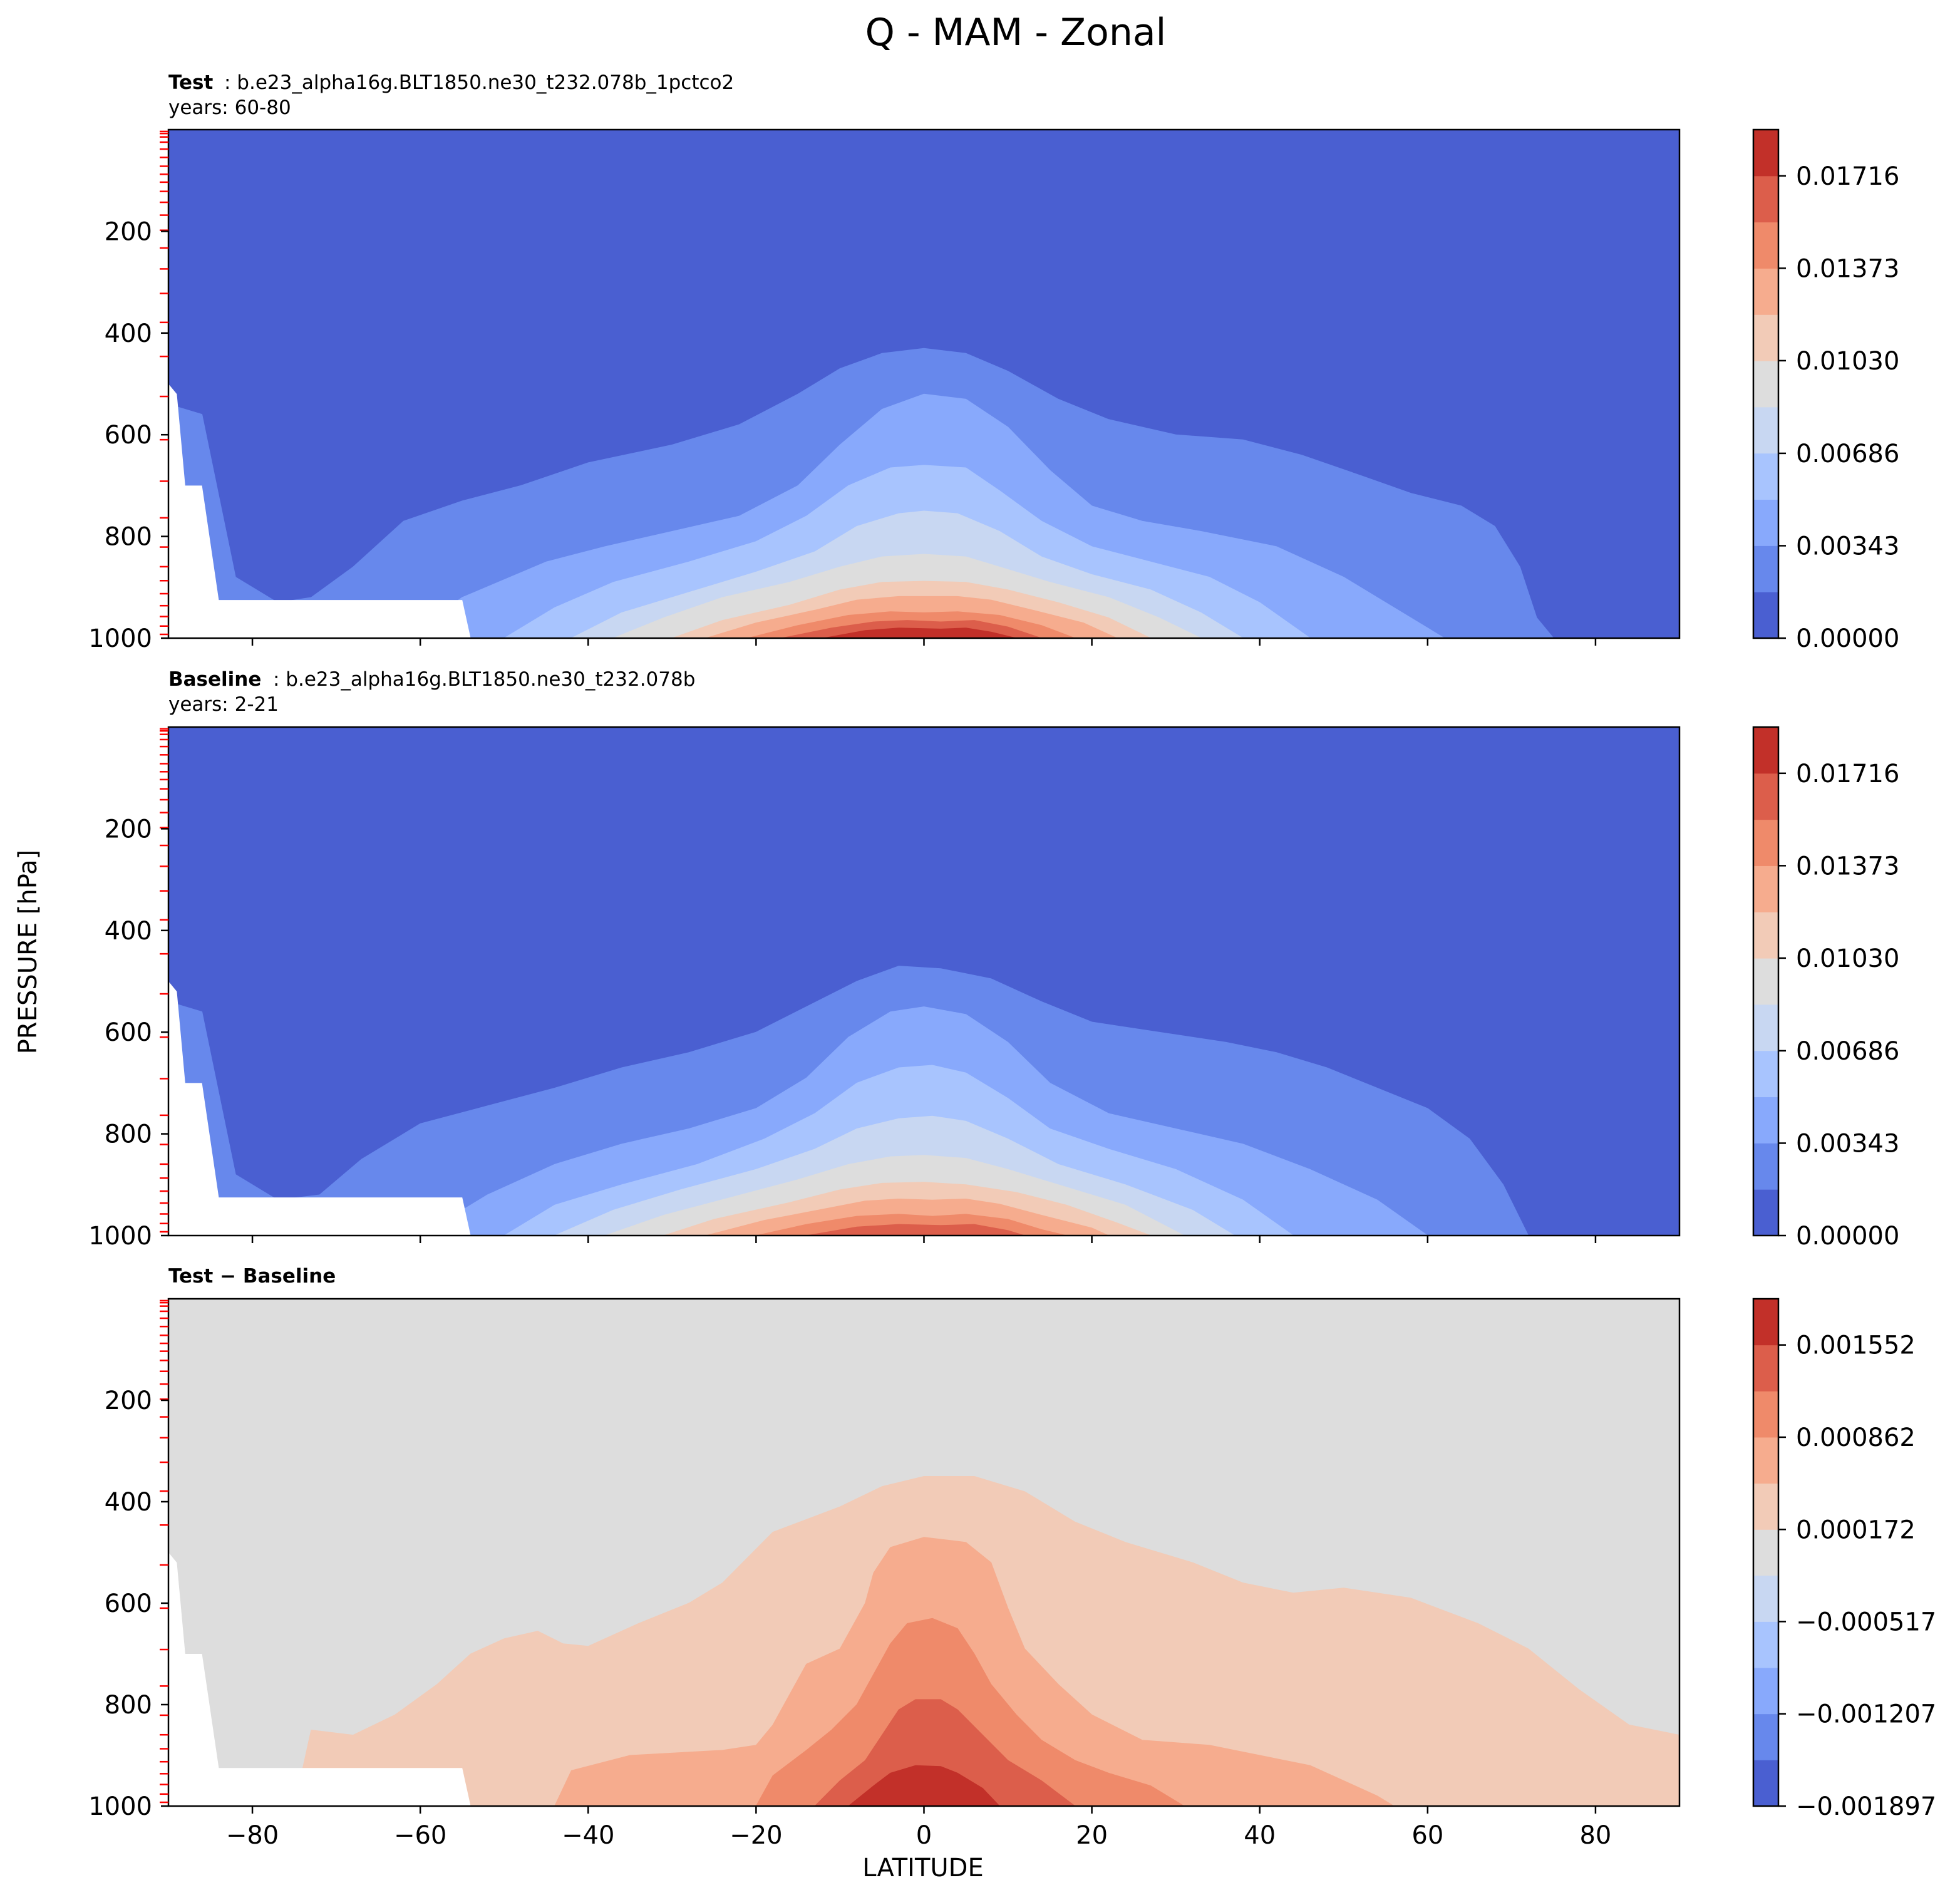 Image resolution: width=1960 pixels, height=1900 pixels. Describe the element at coordinates (252, 1835) in the screenshot. I see `x-tick-label: −80` at that location.